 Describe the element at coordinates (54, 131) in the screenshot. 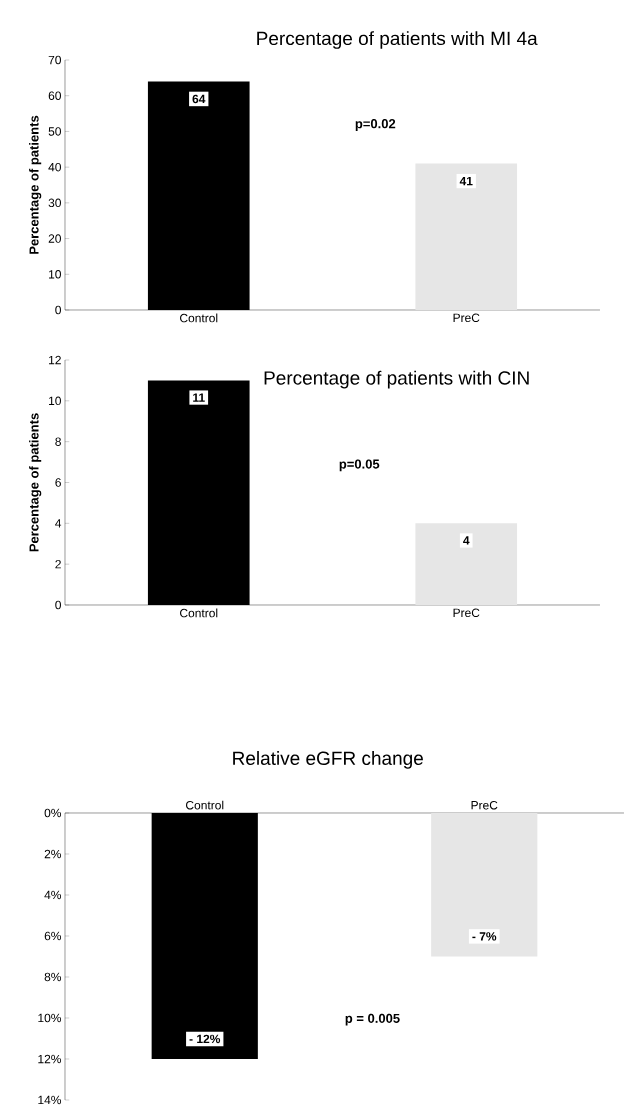

I see `y-tick-label: 50` at that location.